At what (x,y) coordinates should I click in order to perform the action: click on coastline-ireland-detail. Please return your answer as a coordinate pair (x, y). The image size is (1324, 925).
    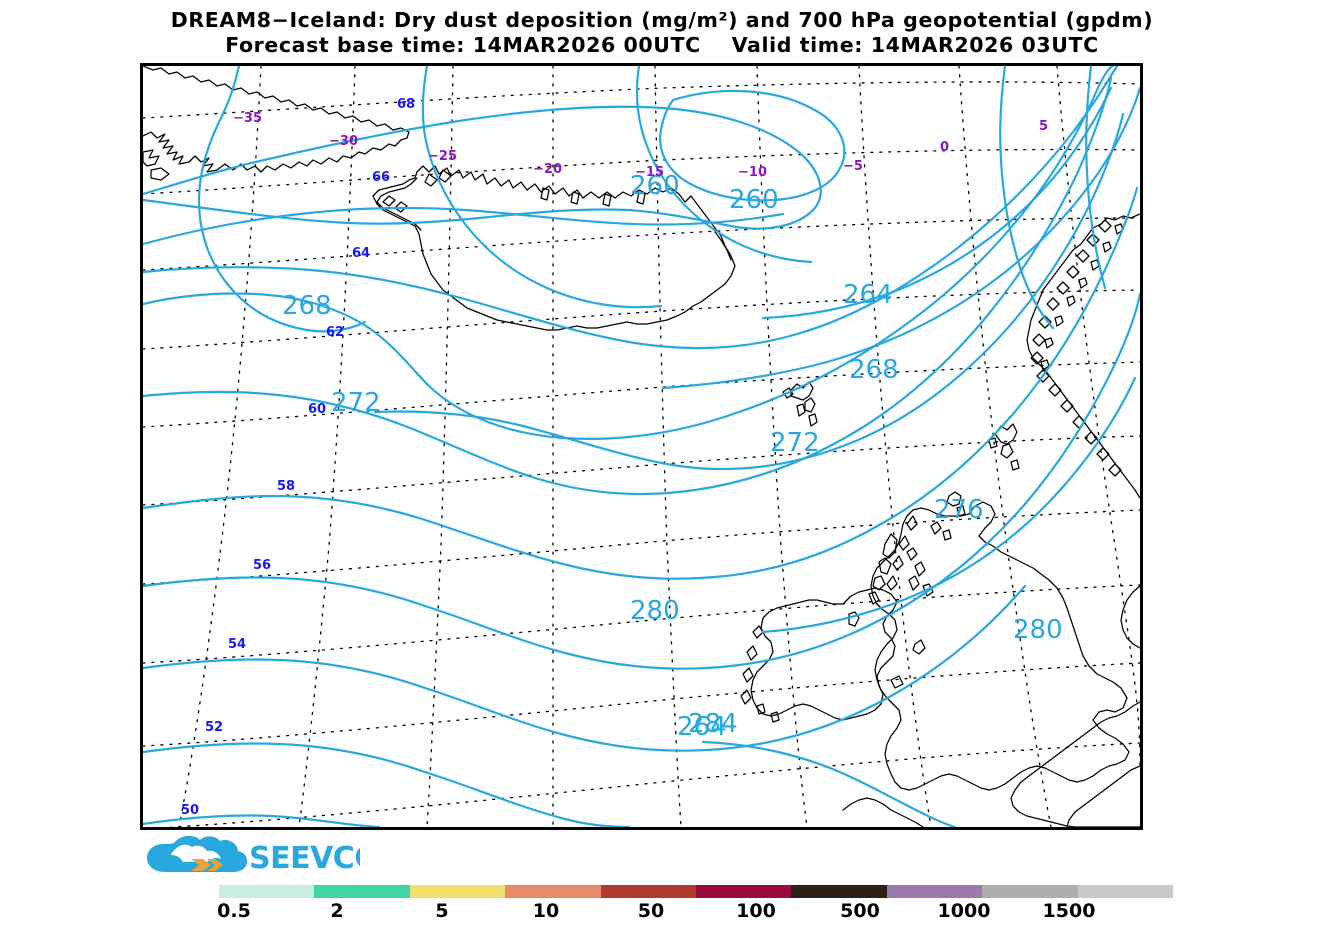
    Looking at the image, I should click on (800, 667).